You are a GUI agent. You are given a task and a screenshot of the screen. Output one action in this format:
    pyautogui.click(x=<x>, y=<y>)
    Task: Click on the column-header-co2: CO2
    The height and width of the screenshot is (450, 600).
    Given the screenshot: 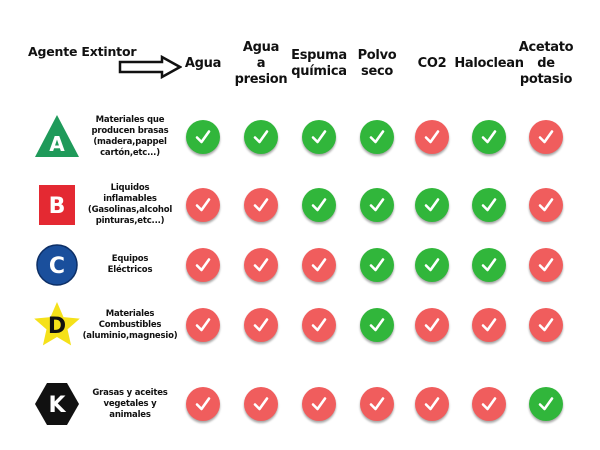 What is the action you would take?
    pyautogui.click(x=432, y=64)
    